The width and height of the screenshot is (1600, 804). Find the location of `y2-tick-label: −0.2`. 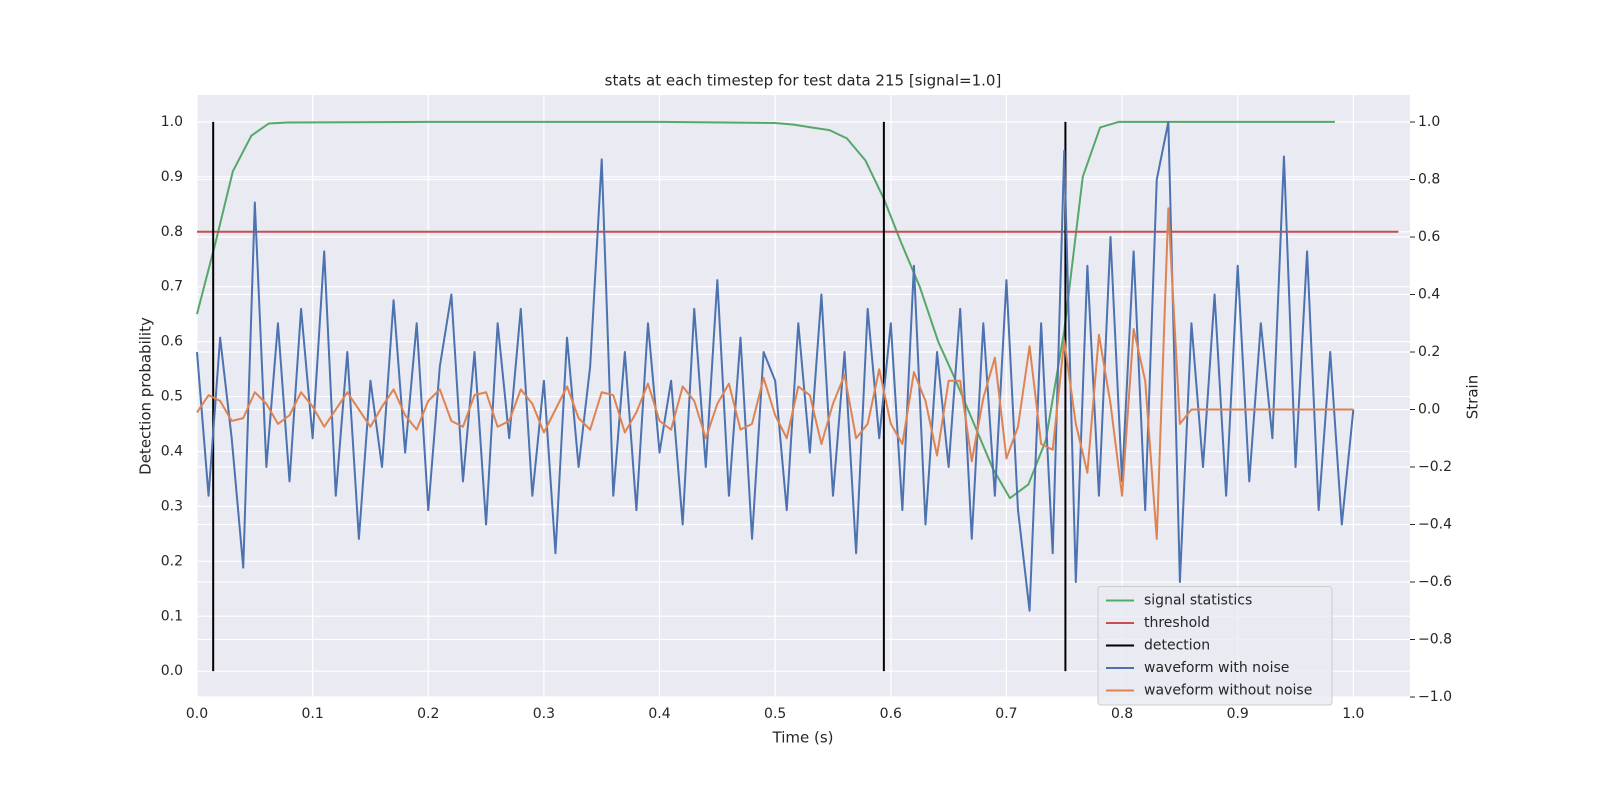

y2-tick-label: −0.2 is located at coordinates (1435, 467).